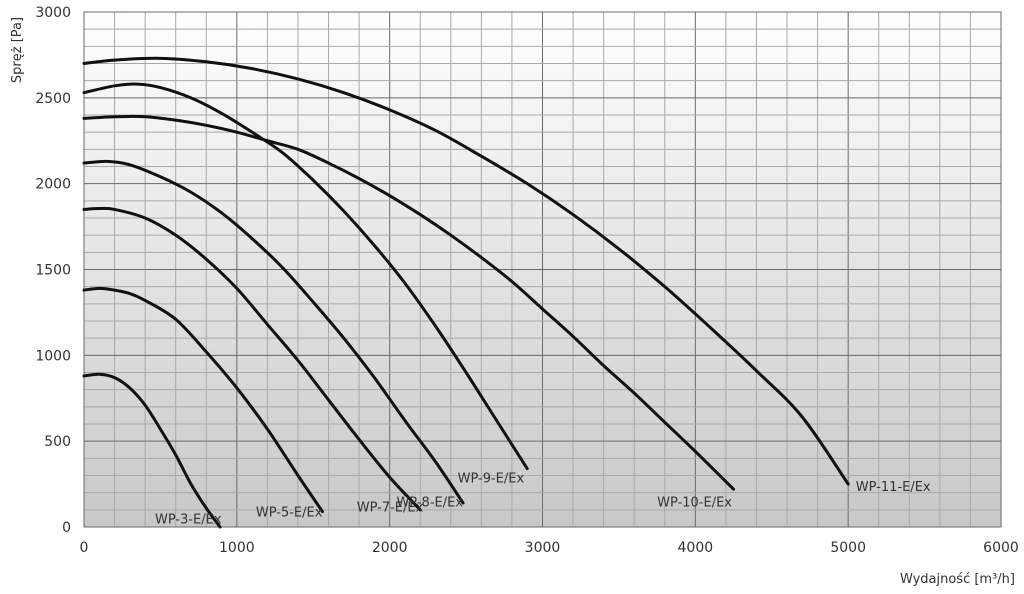 The width and height of the screenshot is (1024, 594). What do you see at coordinates (543, 548) in the screenshot?
I see `x-tick-label-3000: 3000` at bounding box center [543, 548].